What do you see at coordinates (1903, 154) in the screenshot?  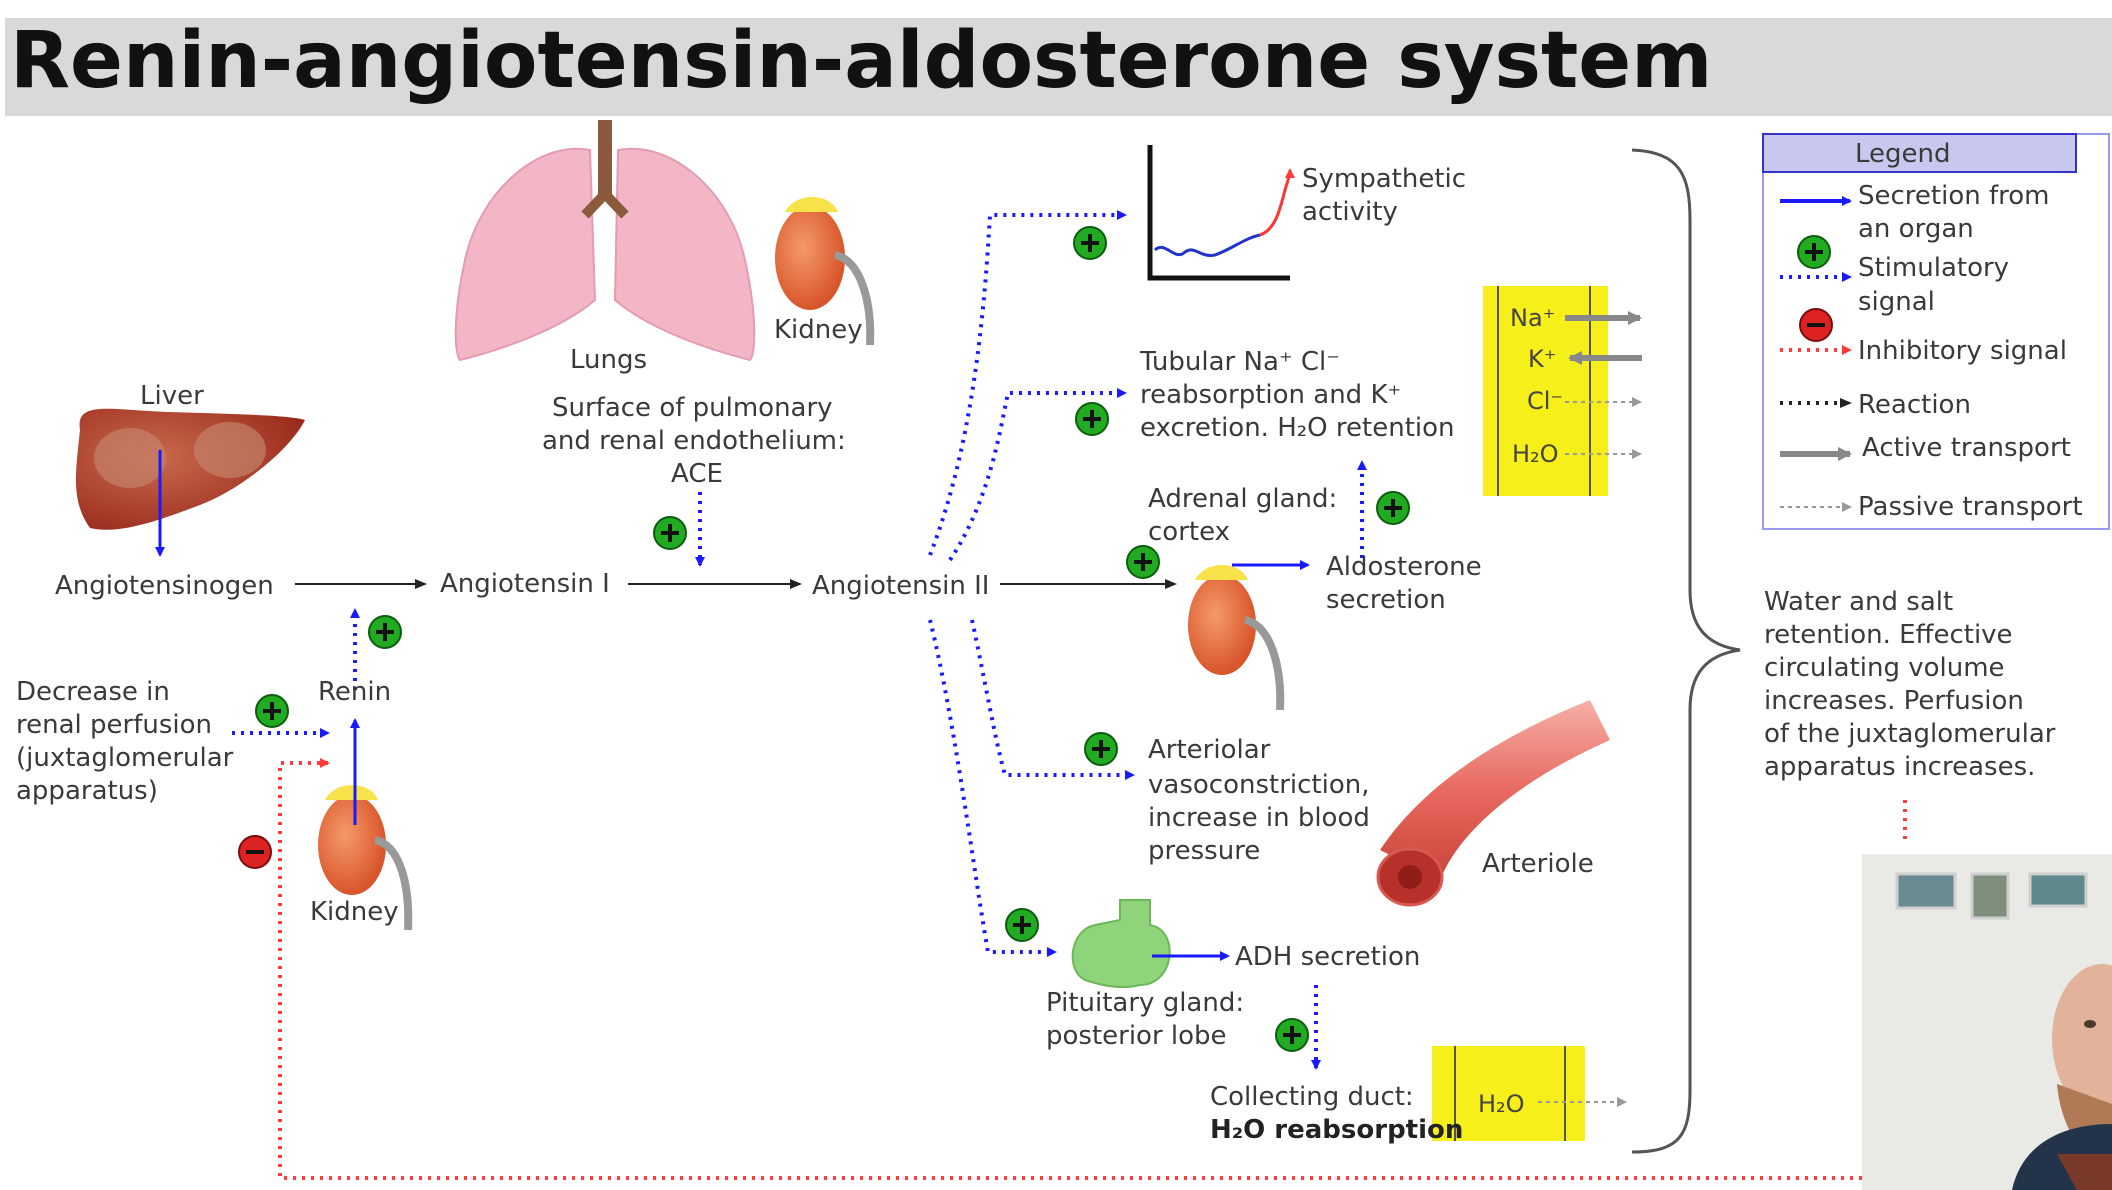 I see `legend-title: Legend` at bounding box center [1903, 154].